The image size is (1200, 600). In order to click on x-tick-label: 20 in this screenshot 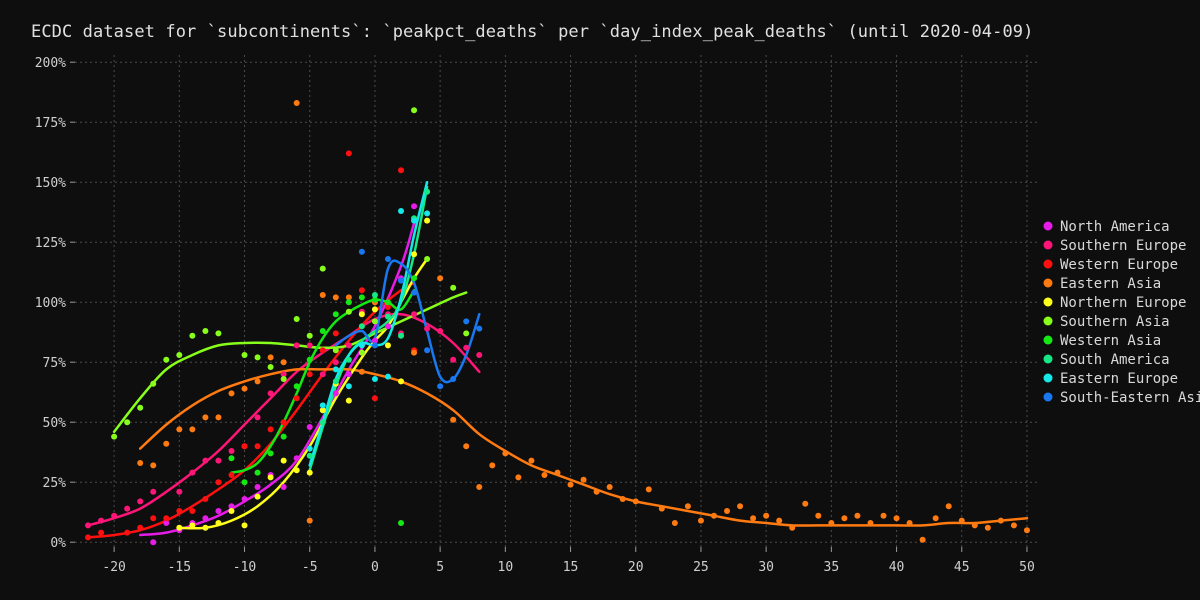, I will do `click(636, 567)`.